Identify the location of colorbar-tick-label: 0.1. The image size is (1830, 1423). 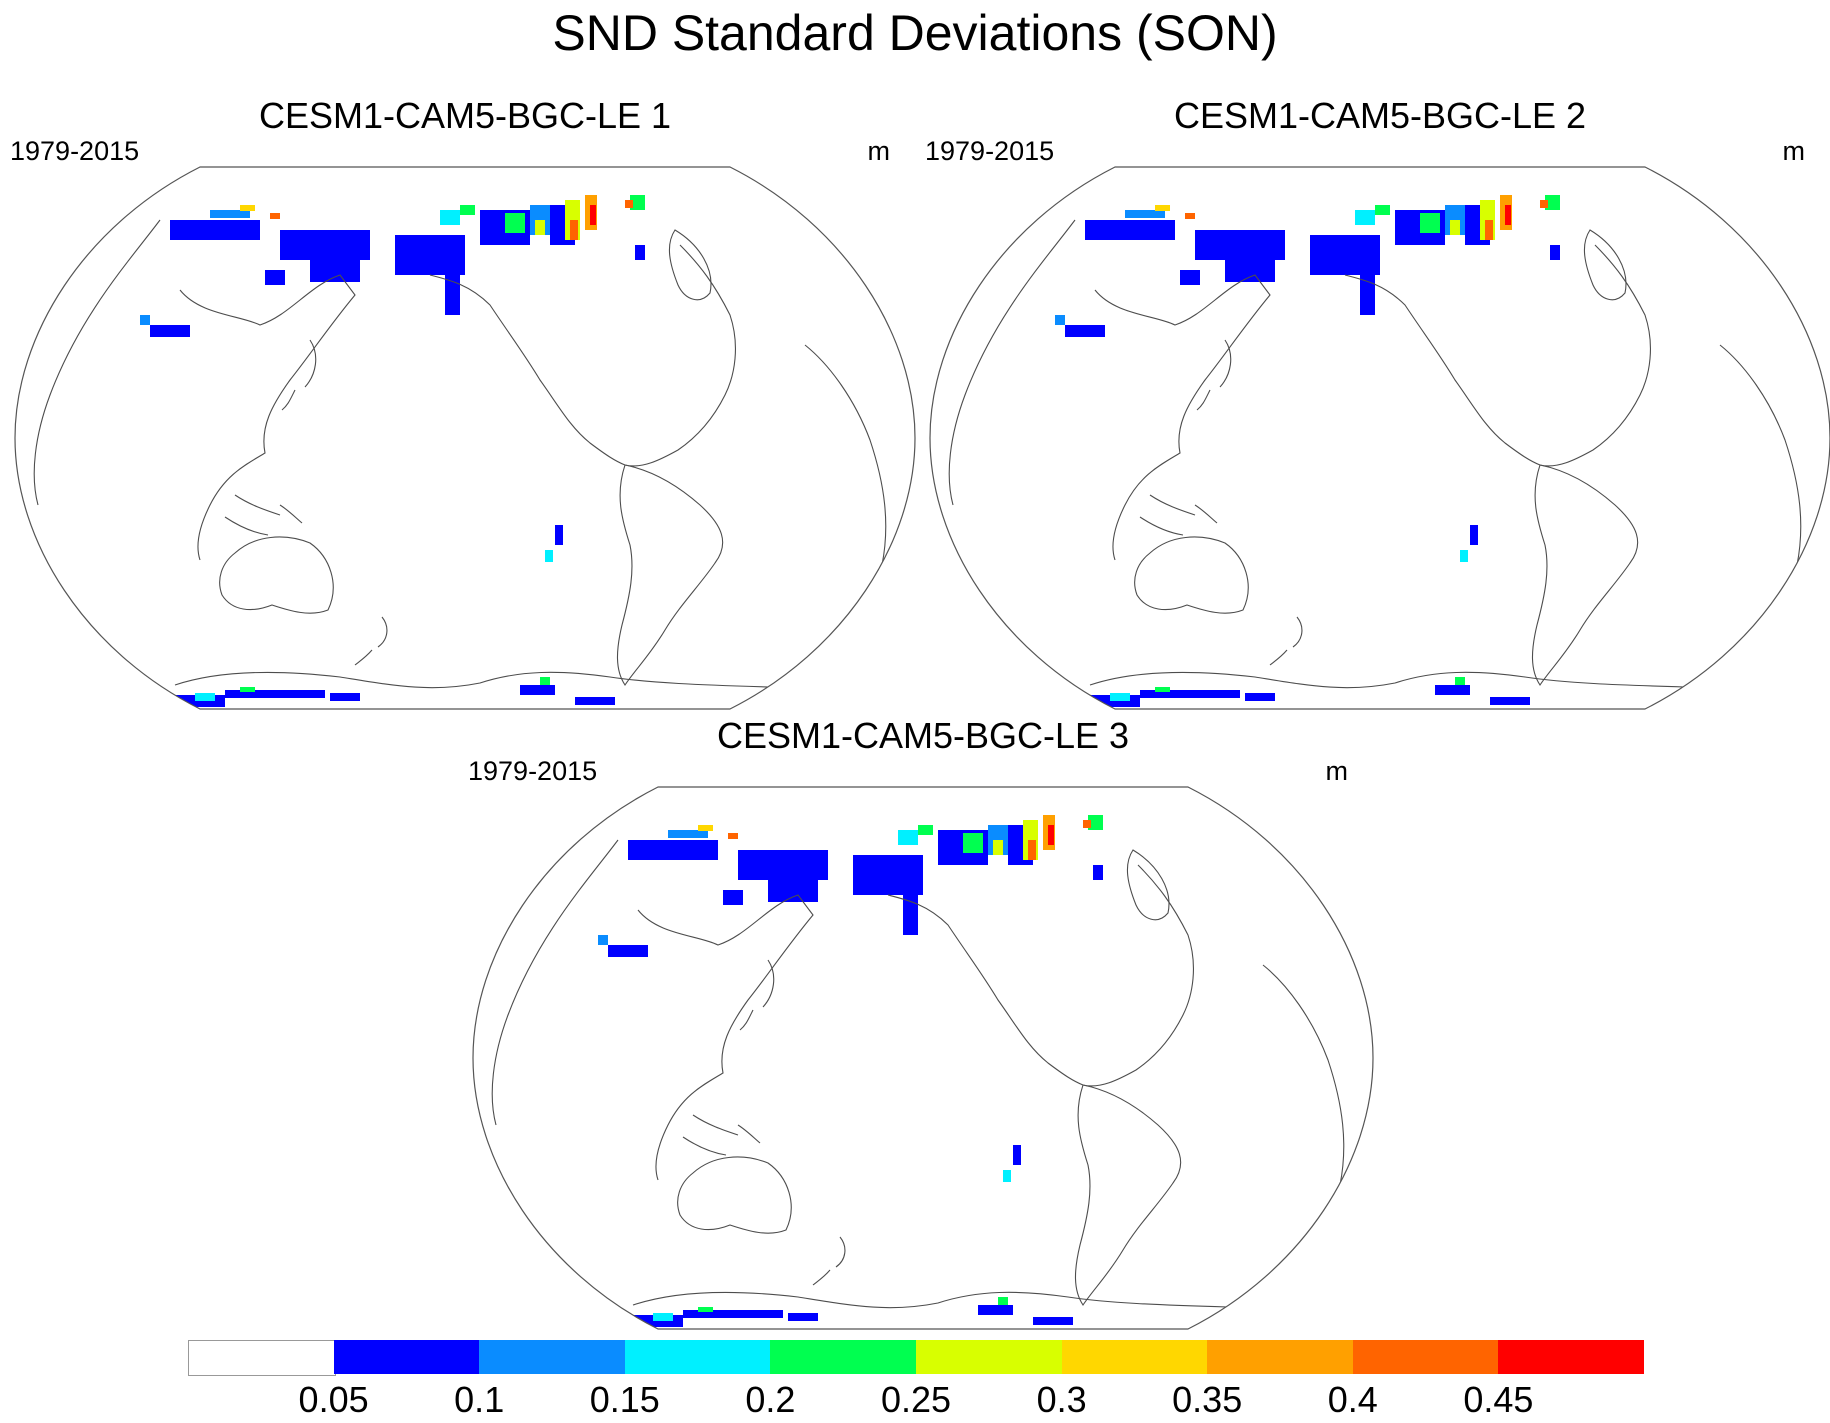
(479, 1399).